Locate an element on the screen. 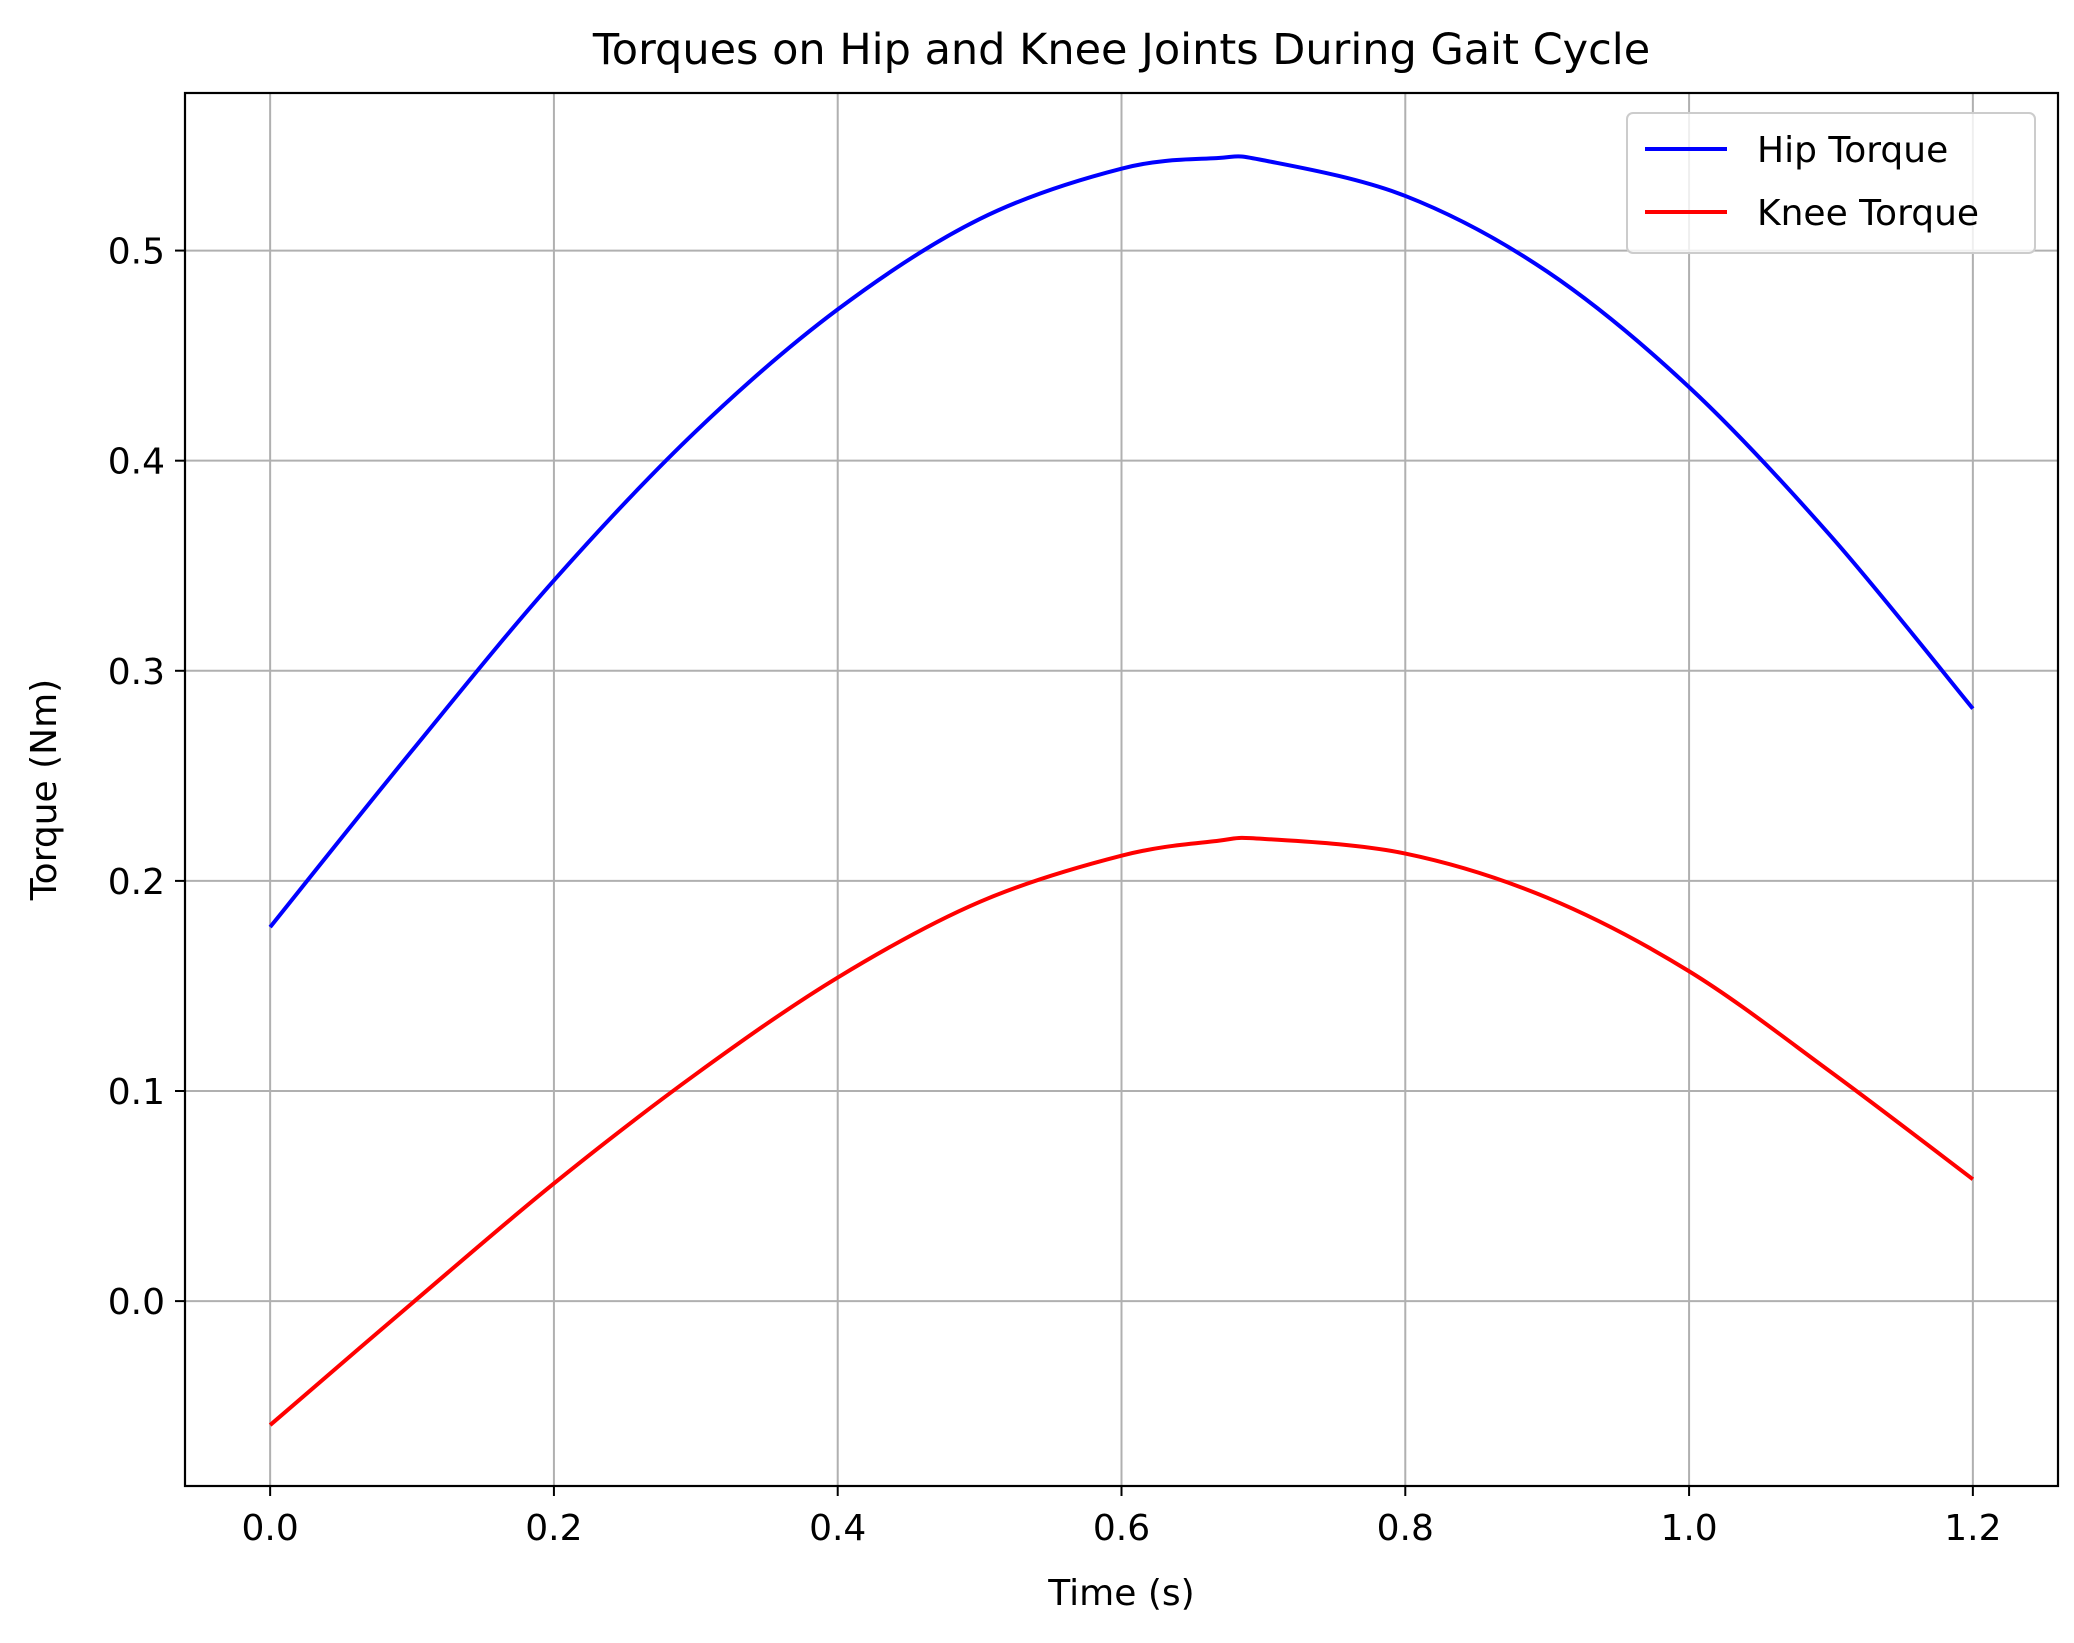 This screenshot has width=2074, height=1643. knee-torque-legend-label: Knee Torque is located at coordinates (1868, 213).